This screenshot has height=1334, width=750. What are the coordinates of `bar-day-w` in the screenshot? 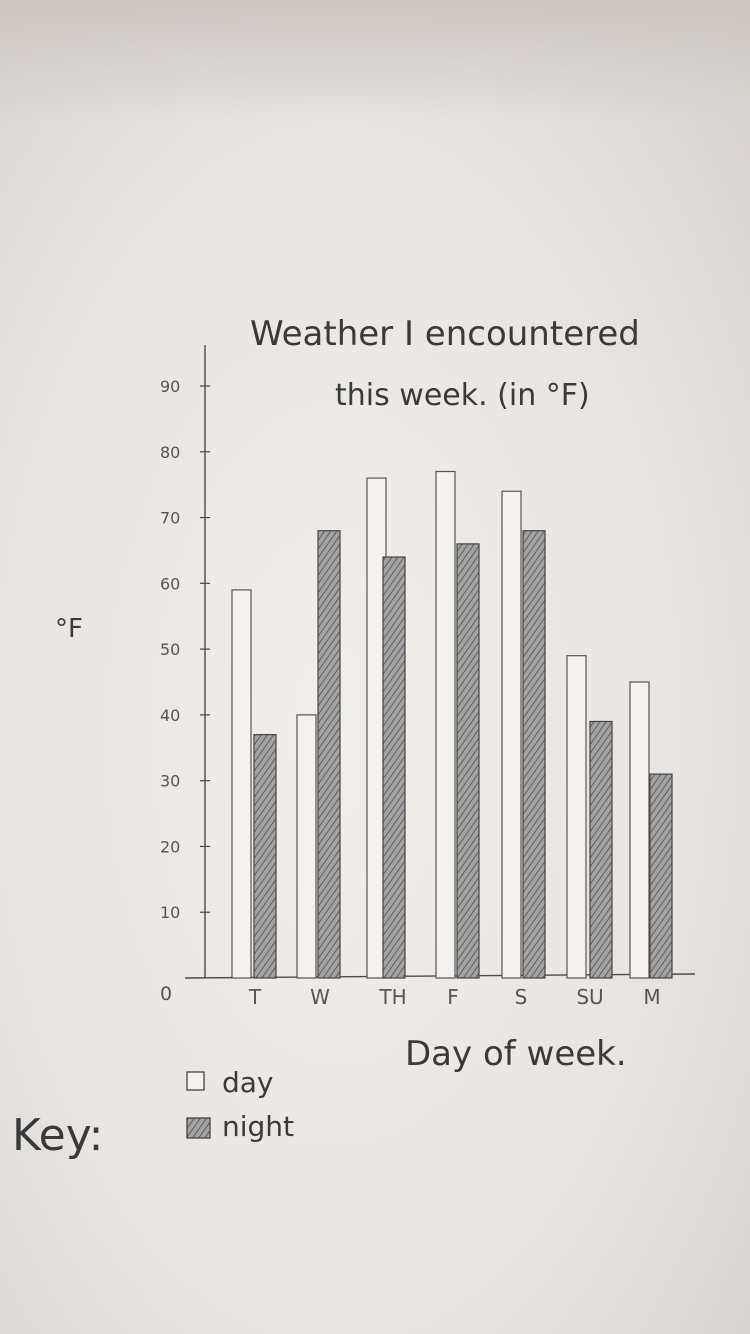 It's located at (306, 846).